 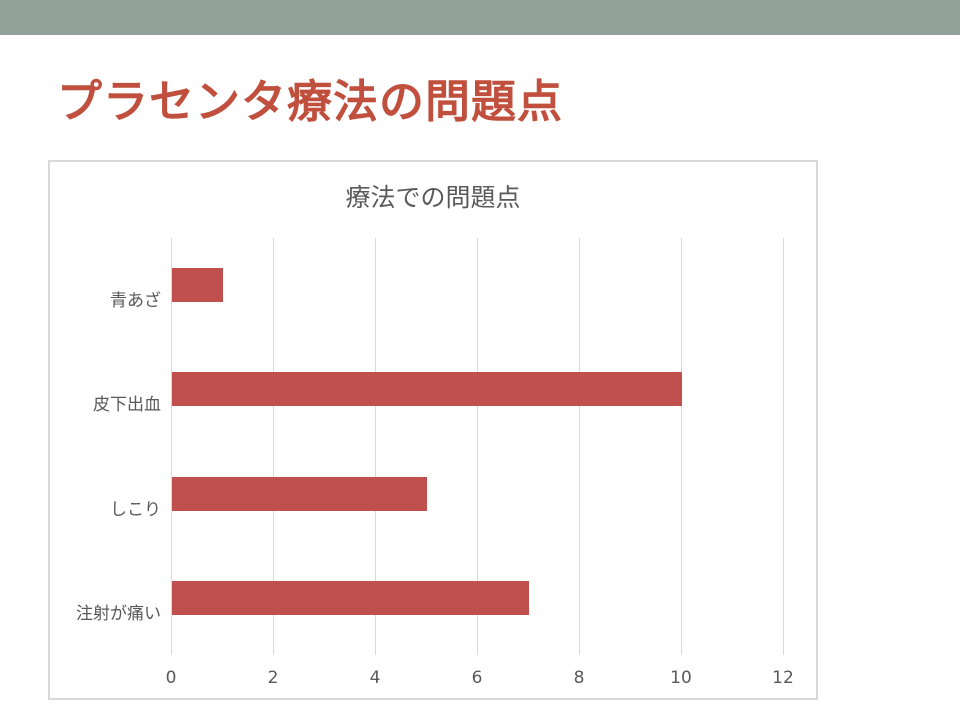 I want to click on tick-label: 0, so click(x=171, y=678).